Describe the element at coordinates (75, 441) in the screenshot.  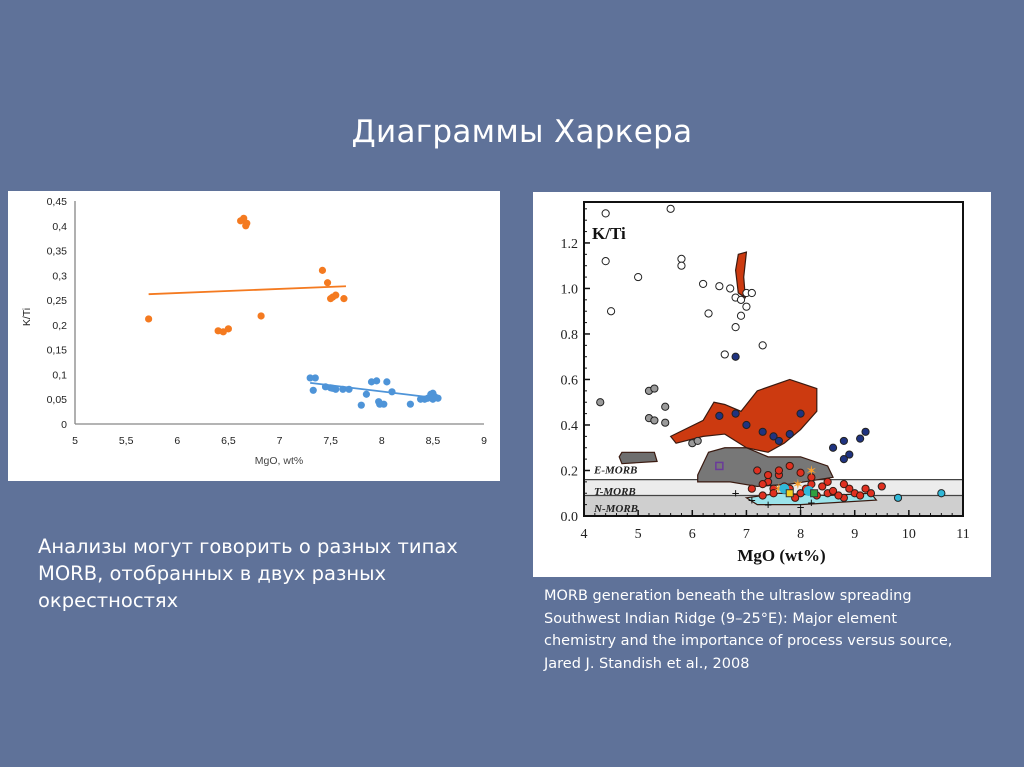
I see `x-tick-label: 5` at that location.